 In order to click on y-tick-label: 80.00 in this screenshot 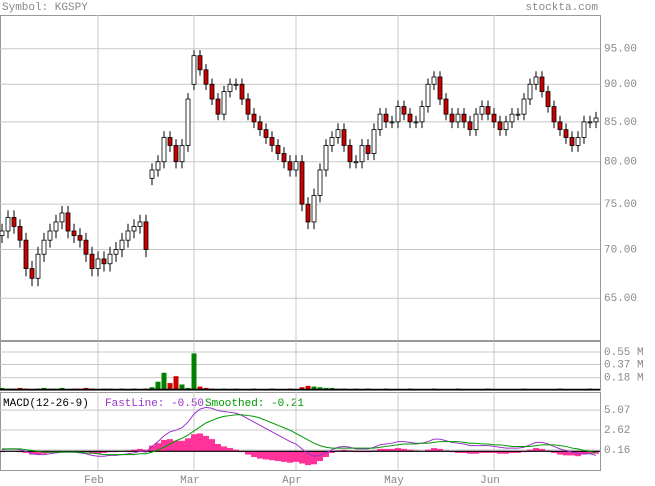, I will do `click(620, 163)`.